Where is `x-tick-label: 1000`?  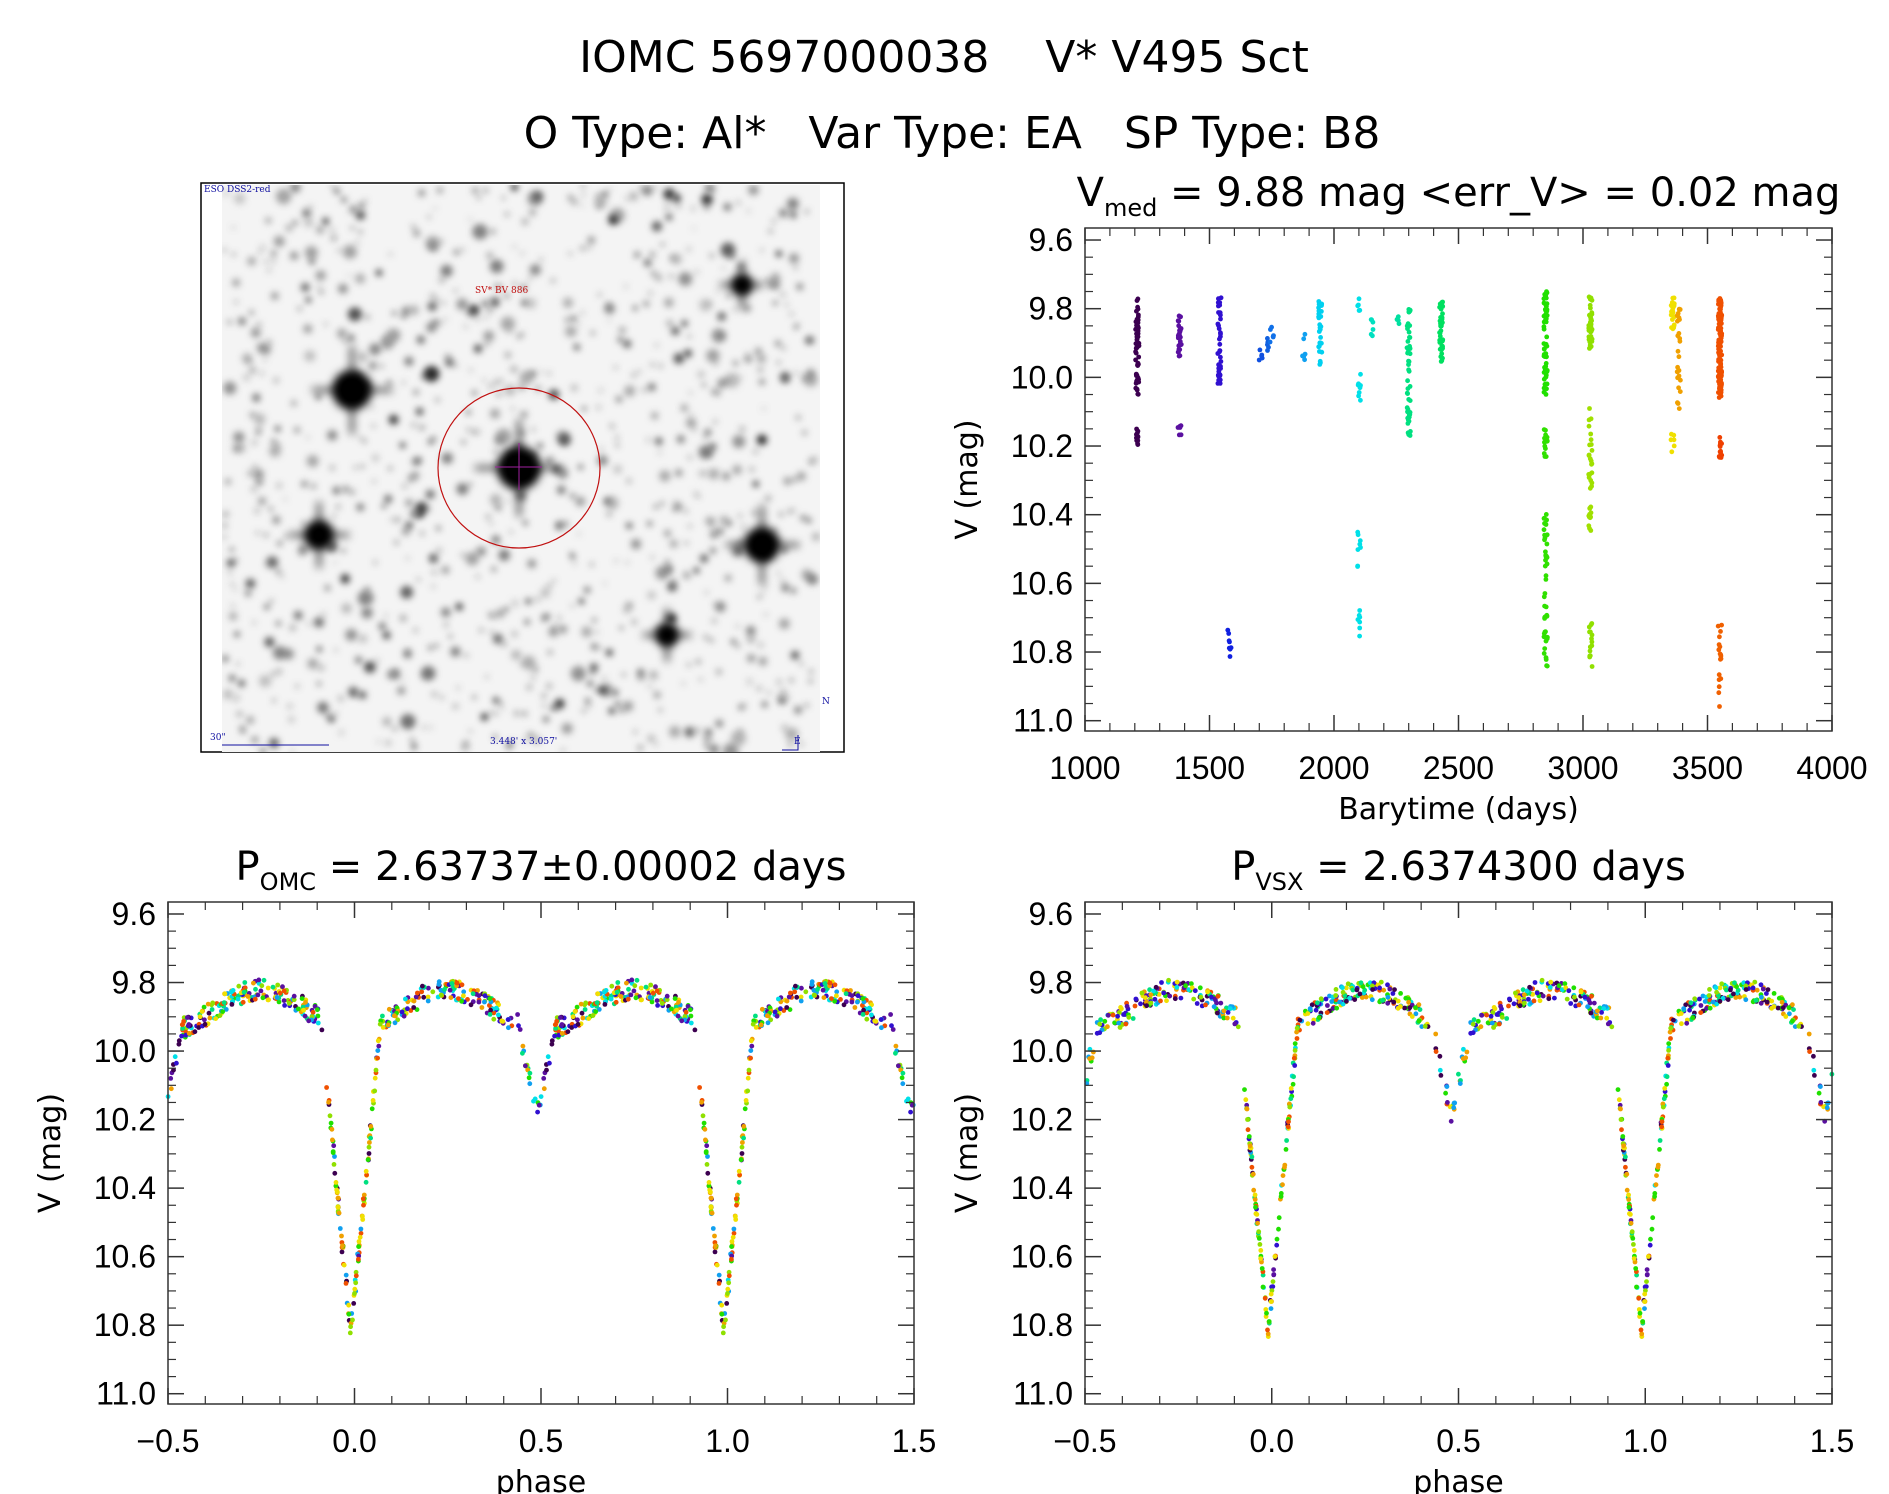 x-tick-label: 1000 is located at coordinates (1084, 768).